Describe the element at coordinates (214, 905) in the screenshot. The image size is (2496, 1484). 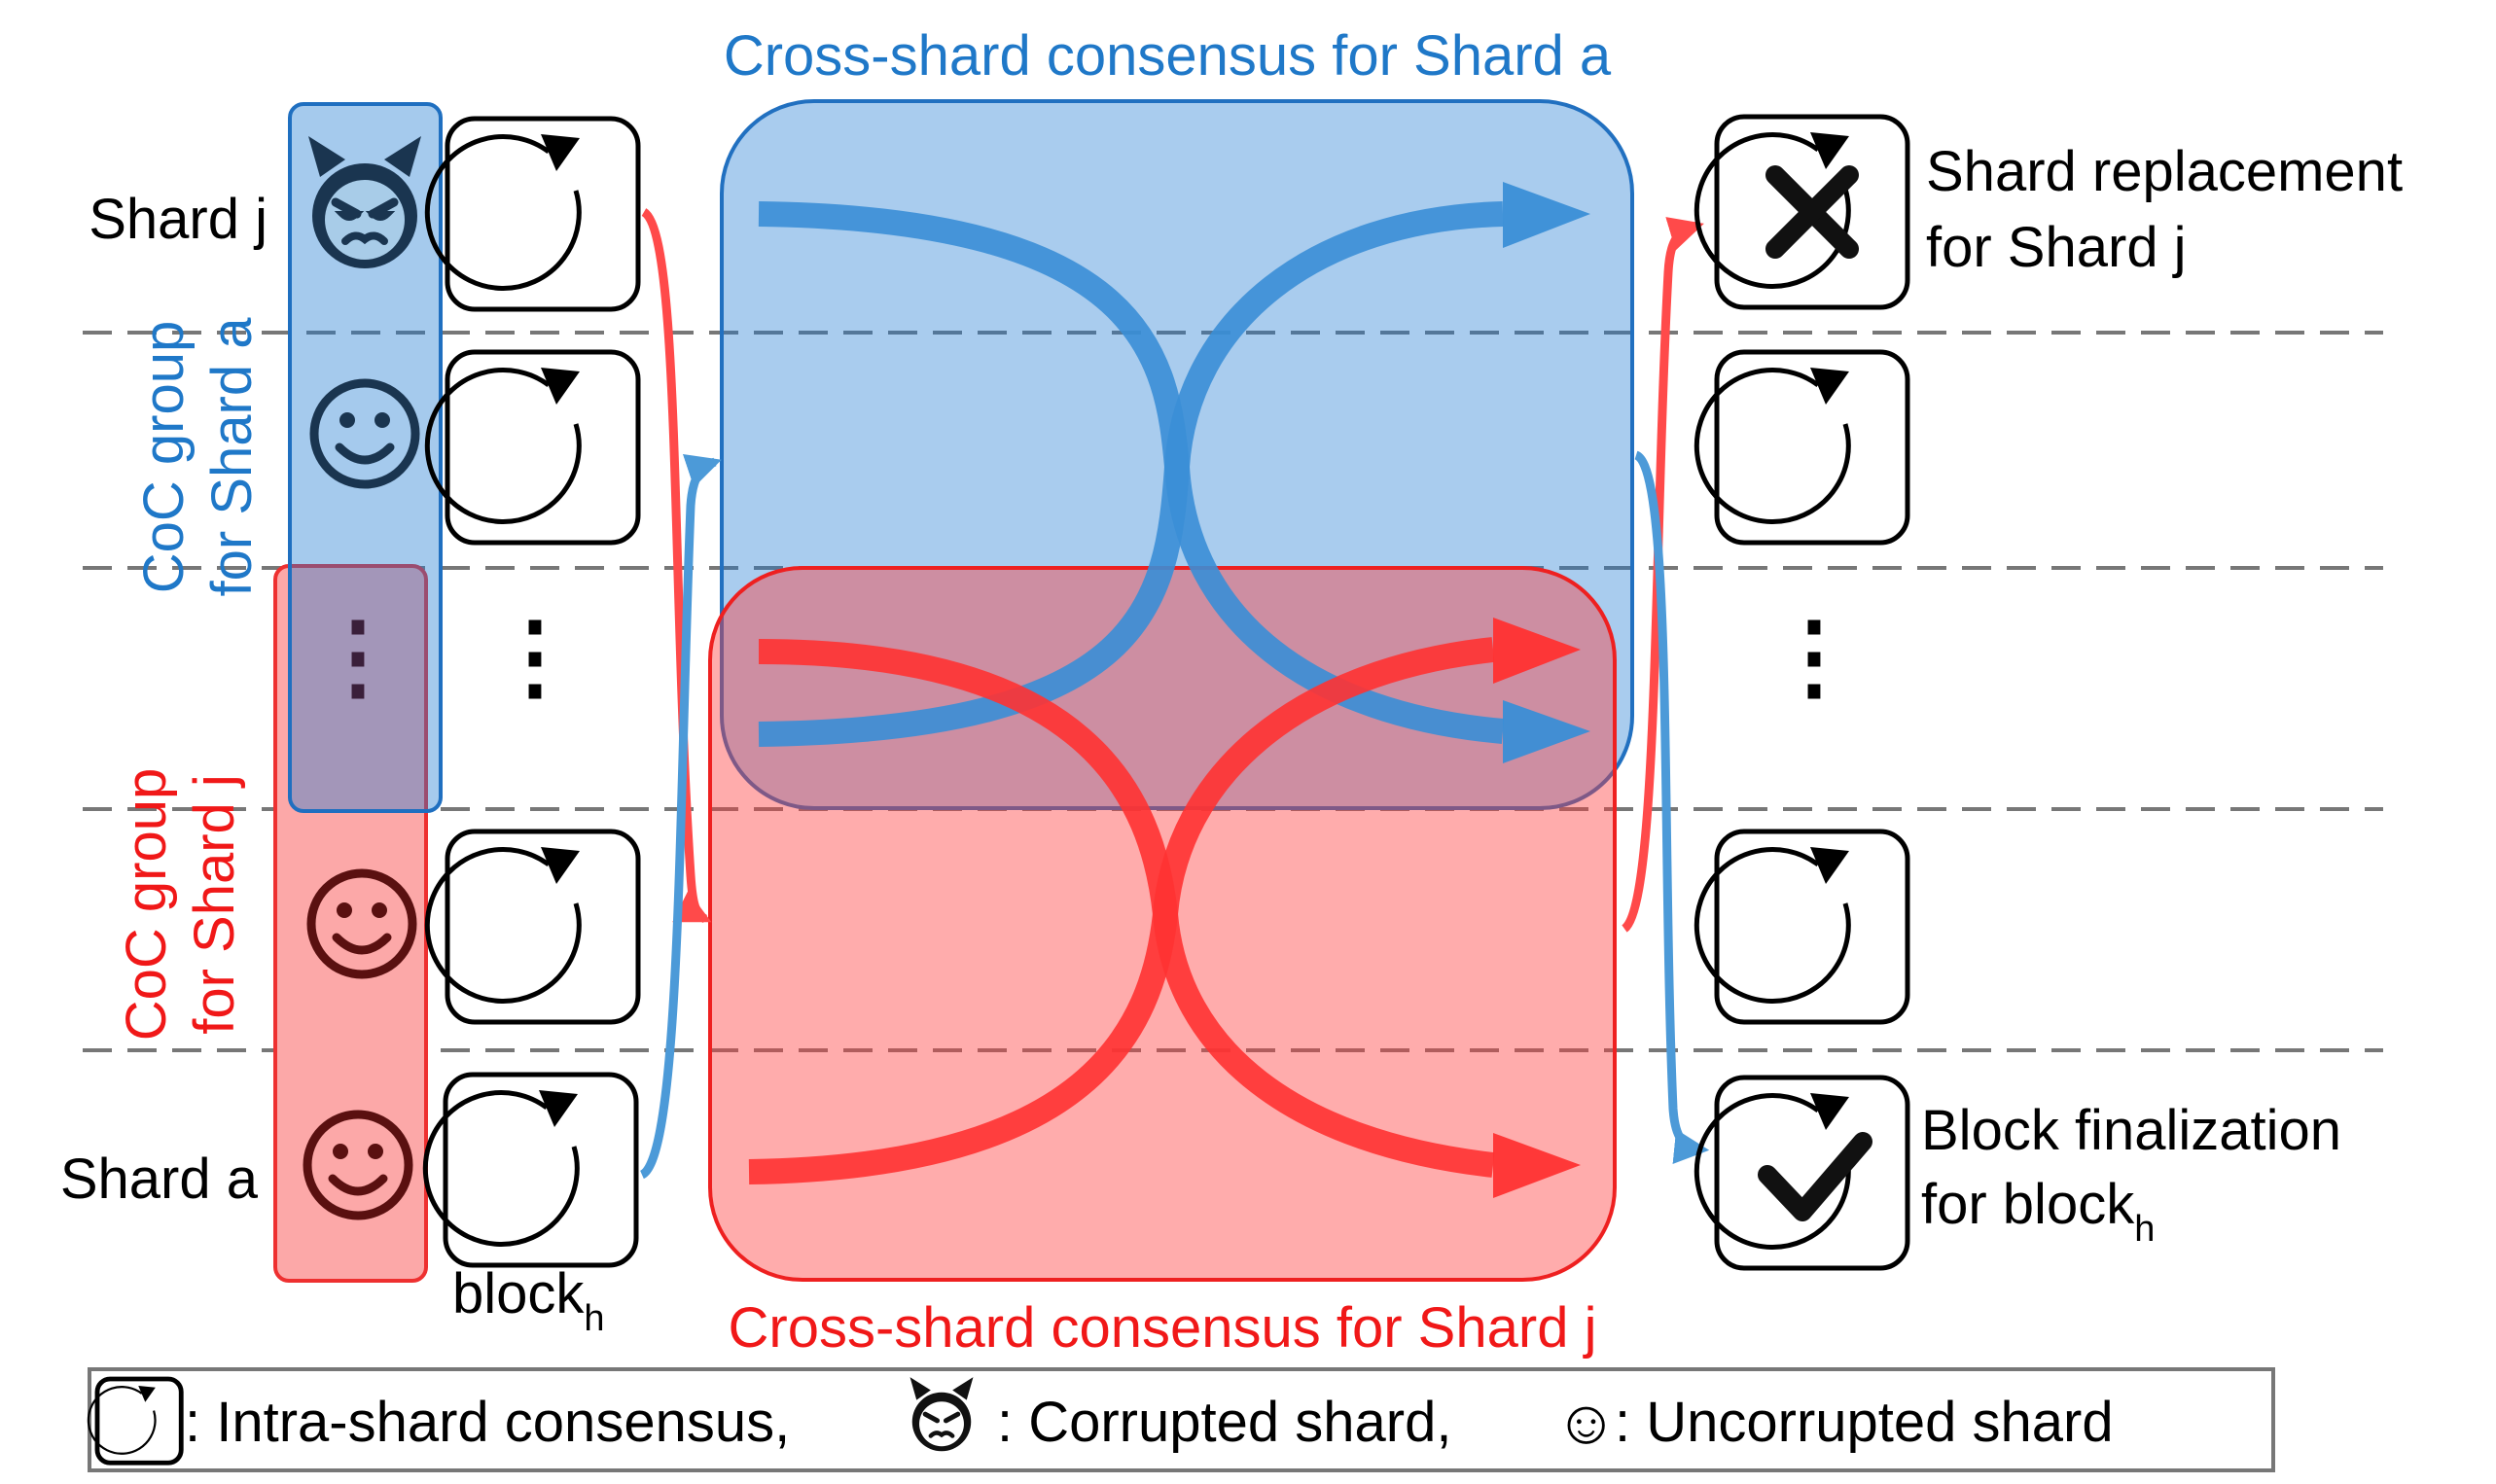
I see `svg-text: for Shard j` at that location.